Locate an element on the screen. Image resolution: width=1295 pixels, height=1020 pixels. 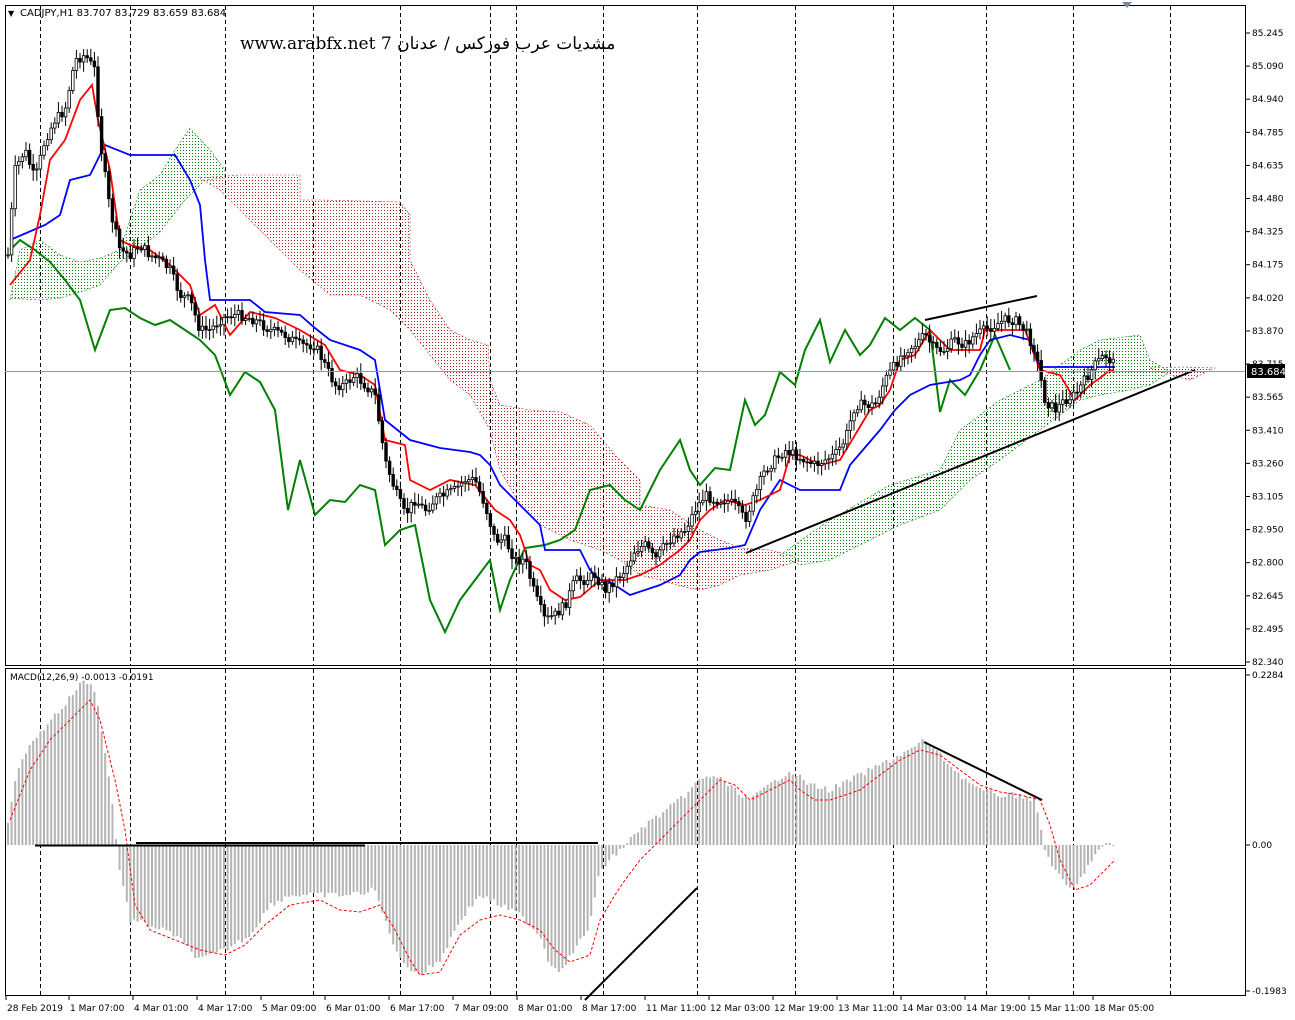
macd-trendline-down is located at coordinates (983, 771).